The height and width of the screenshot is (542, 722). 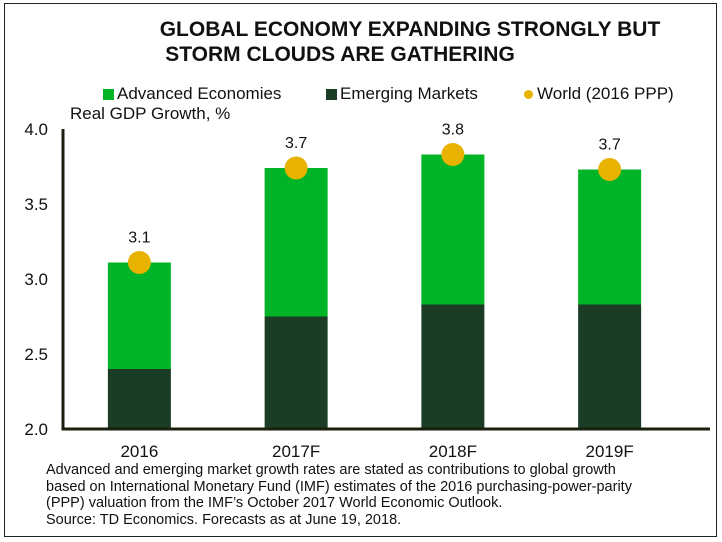 What do you see at coordinates (409, 93) in the screenshot?
I see `legend-label-emerging: Emerging Markets` at bounding box center [409, 93].